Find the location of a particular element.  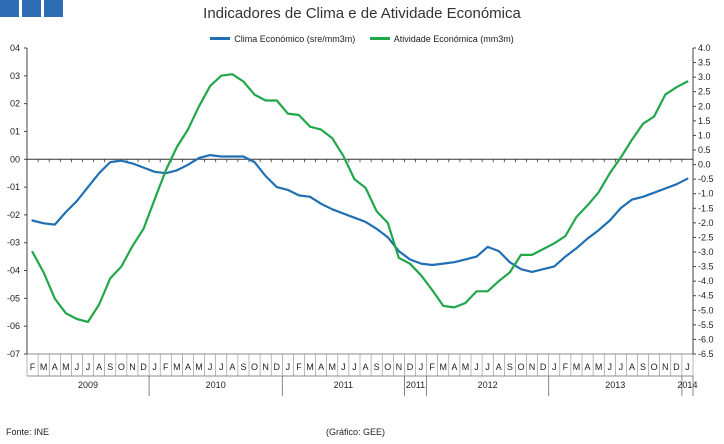

right-tick-label: -4.5 is located at coordinates (706, 296).